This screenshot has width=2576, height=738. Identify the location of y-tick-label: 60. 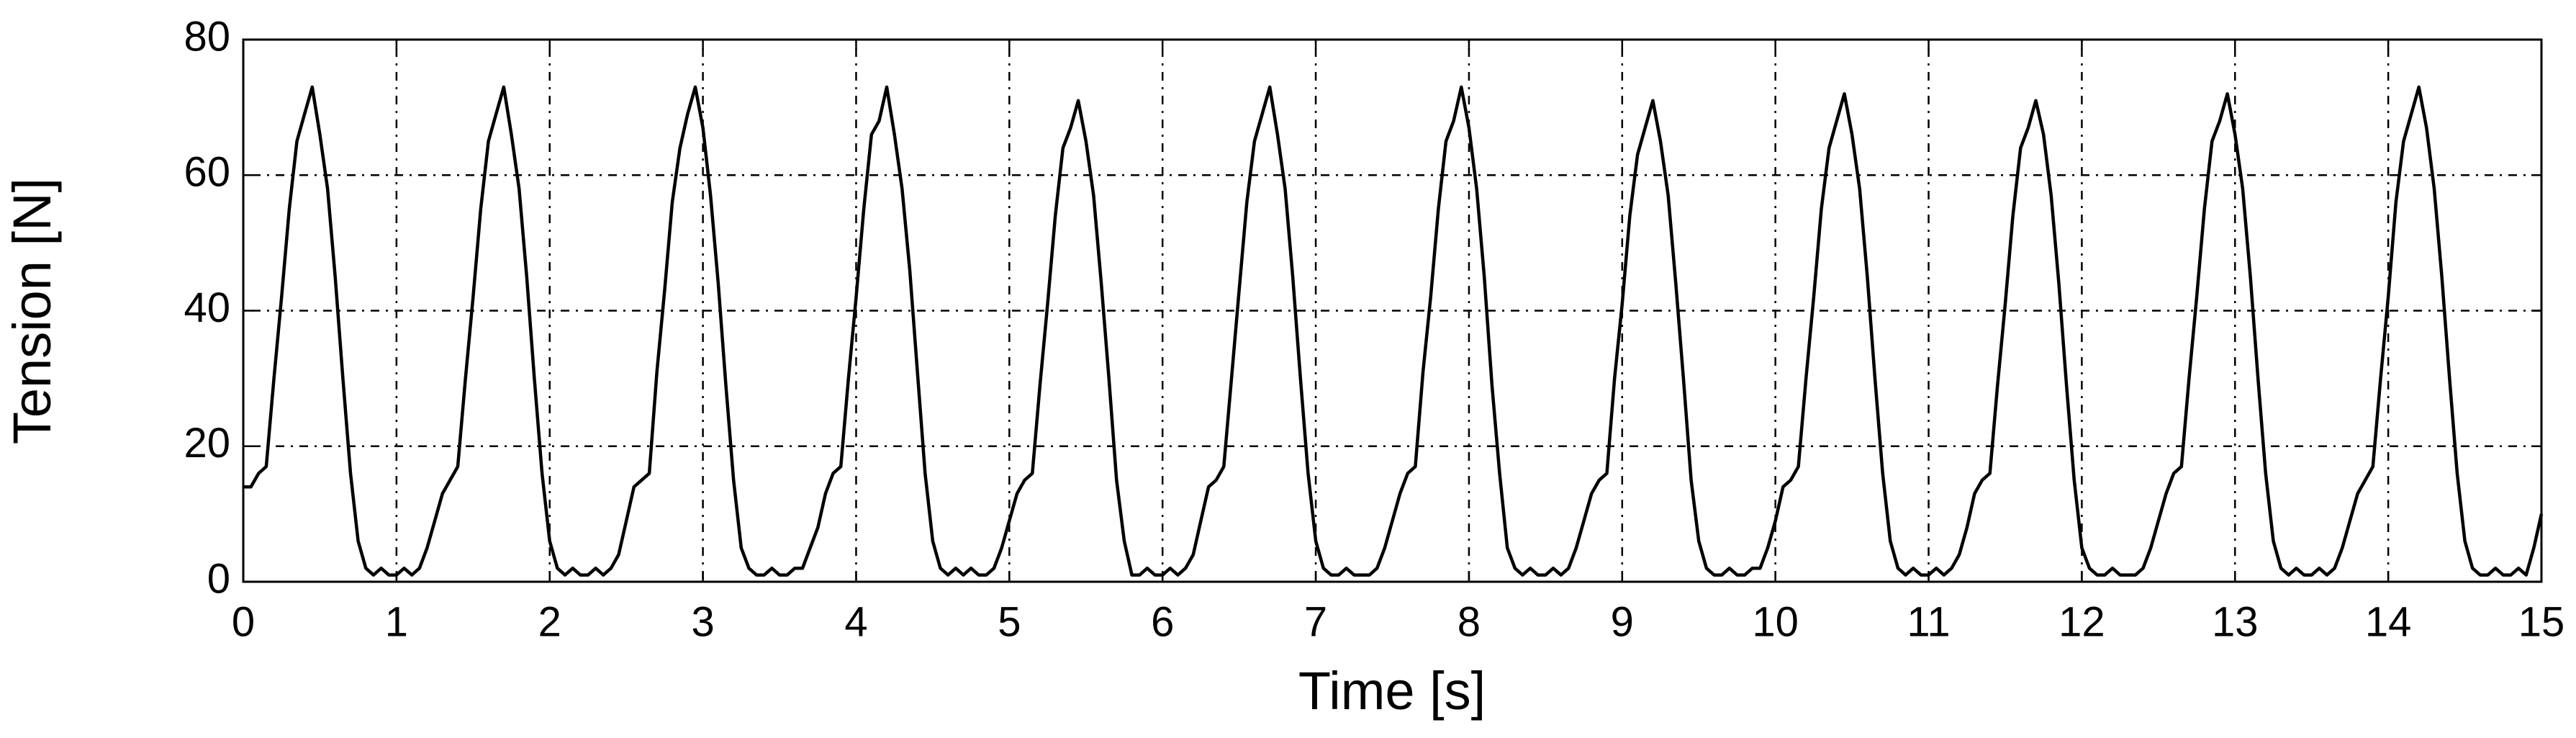
(207, 172).